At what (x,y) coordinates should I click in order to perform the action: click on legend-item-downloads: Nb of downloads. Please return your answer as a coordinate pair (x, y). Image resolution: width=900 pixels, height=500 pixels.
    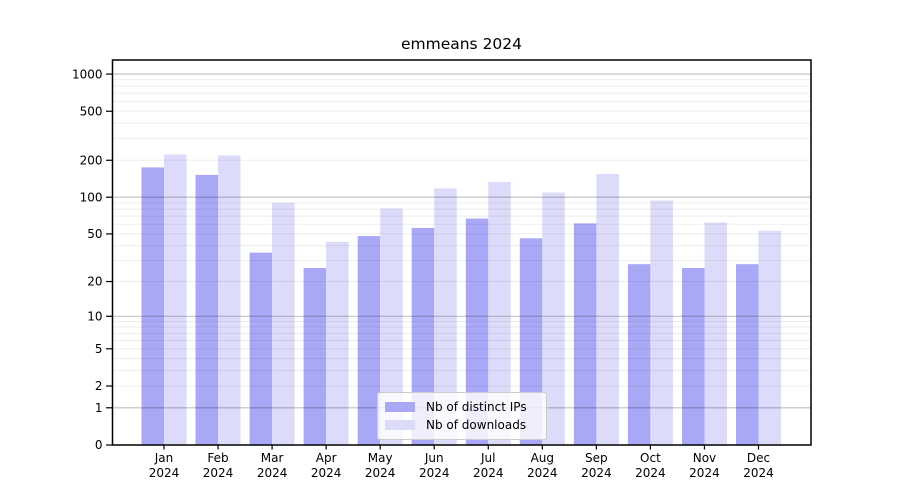
    Looking at the image, I should click on (462, 425).